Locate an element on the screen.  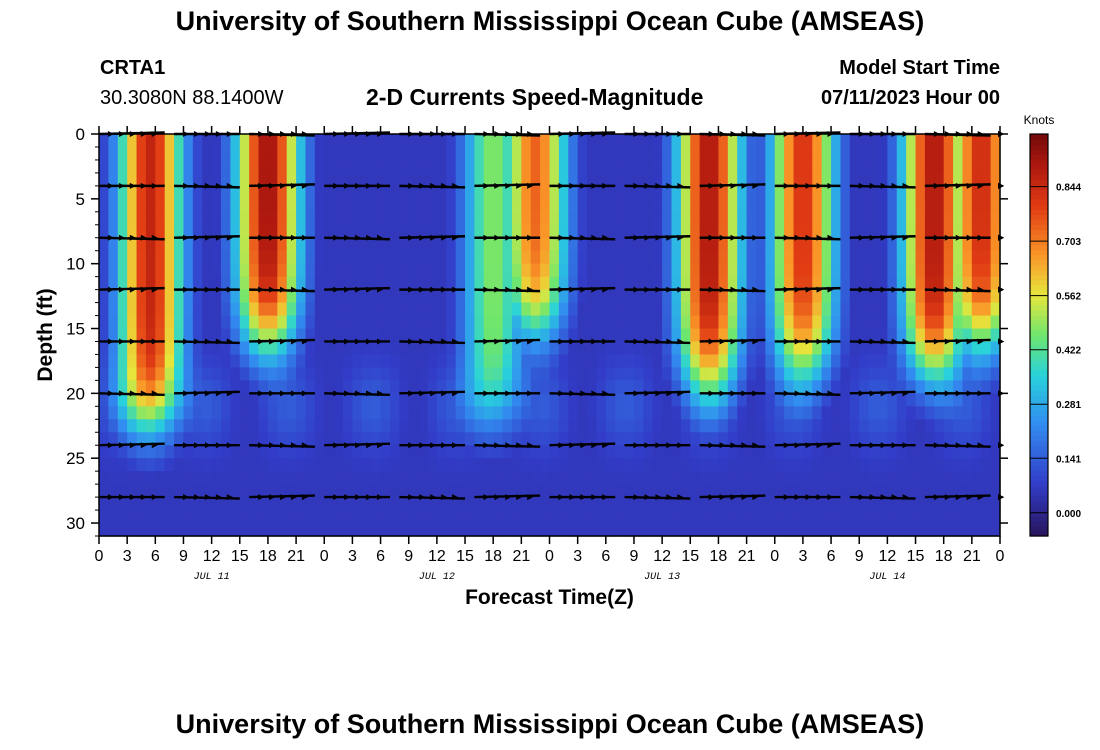
day-label: JUL 14 is located at coordinates (887, 577).